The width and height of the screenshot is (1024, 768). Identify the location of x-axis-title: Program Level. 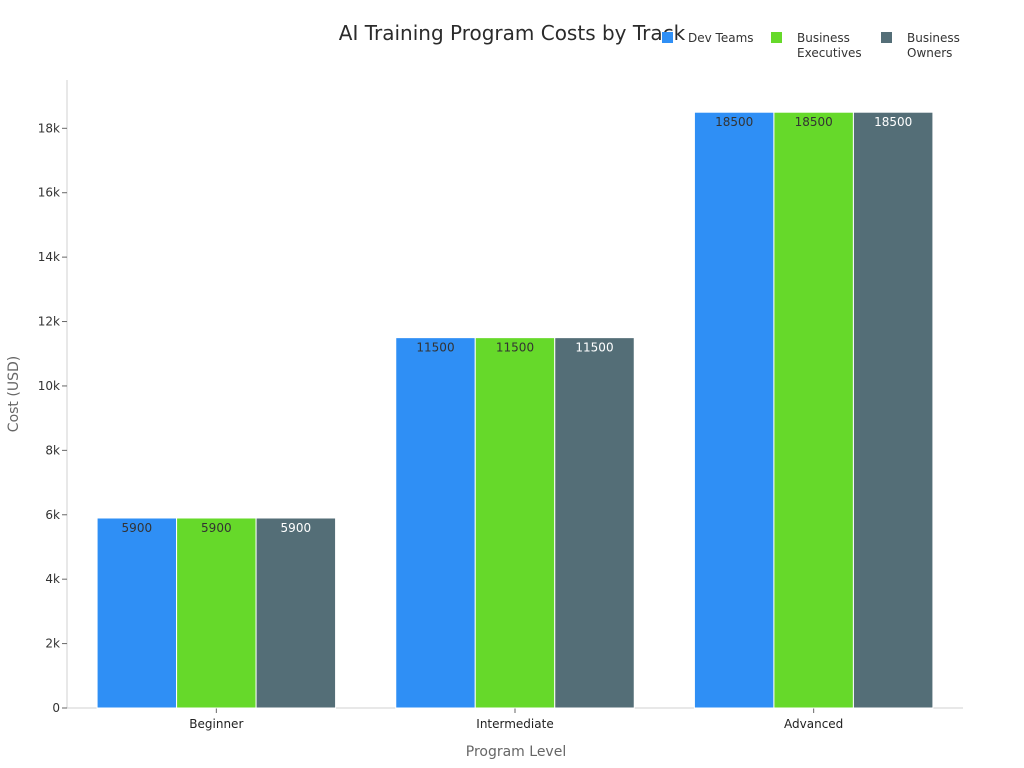
(516, 752).